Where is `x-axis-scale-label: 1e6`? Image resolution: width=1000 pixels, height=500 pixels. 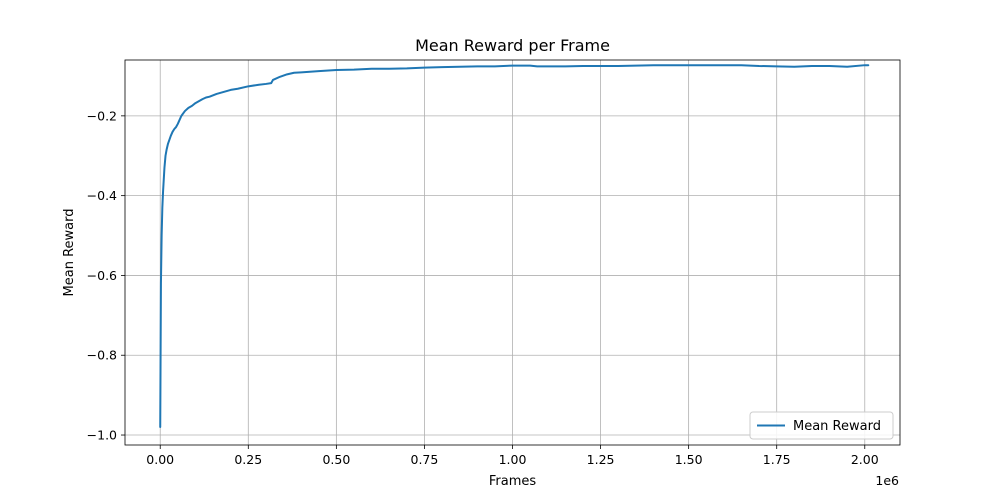 x-axis-scale-label: 1e6 is located at coordinates (887, 480).